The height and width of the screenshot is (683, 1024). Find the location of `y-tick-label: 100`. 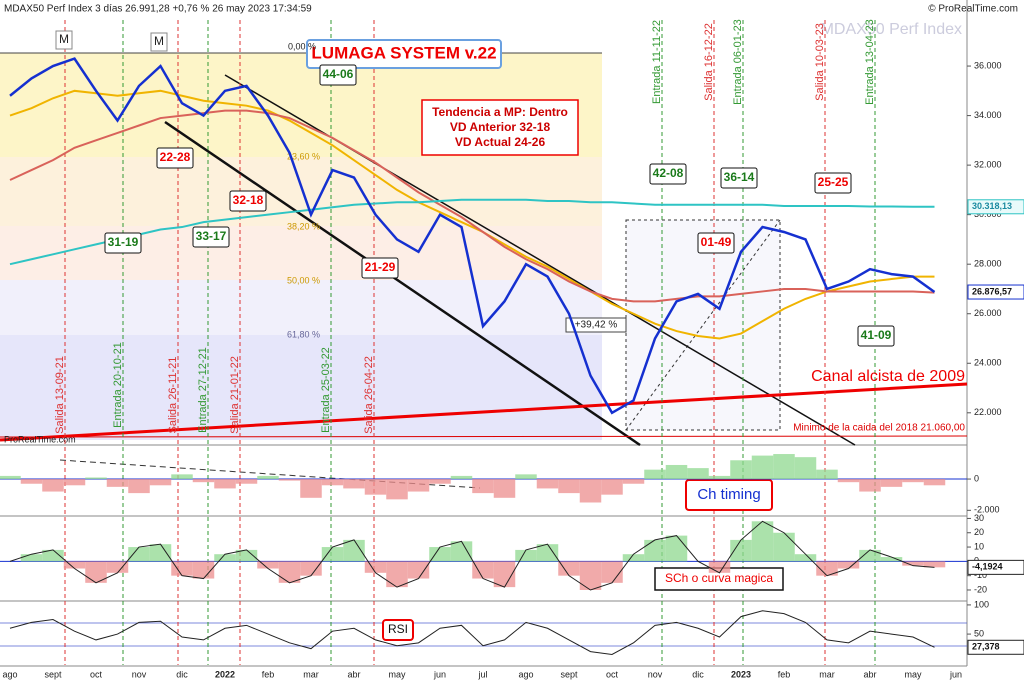

y-tick-label: 100 is located at coordinates (981, 604).